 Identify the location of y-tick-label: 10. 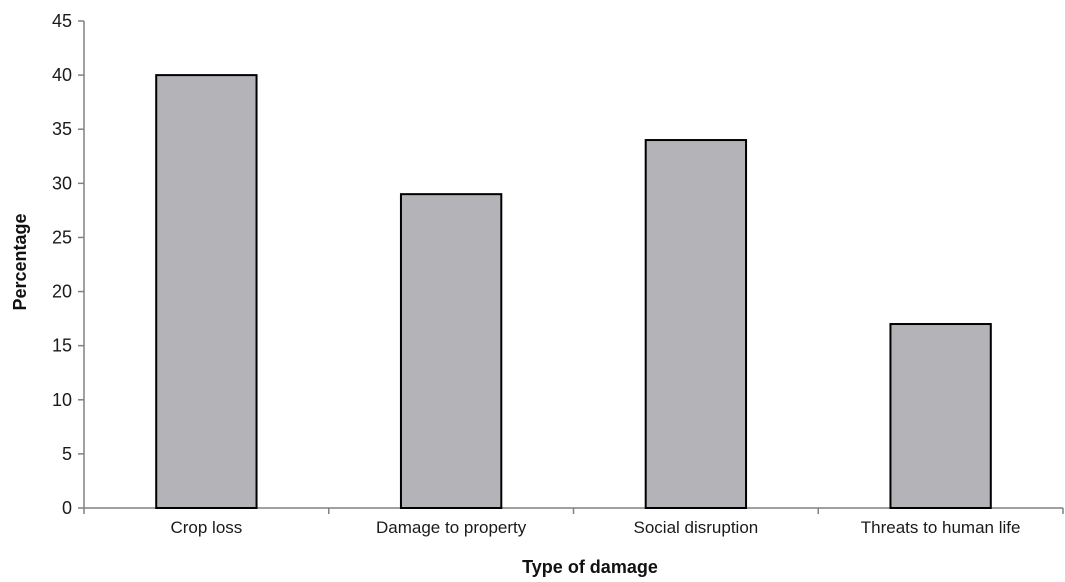
(62, 400).